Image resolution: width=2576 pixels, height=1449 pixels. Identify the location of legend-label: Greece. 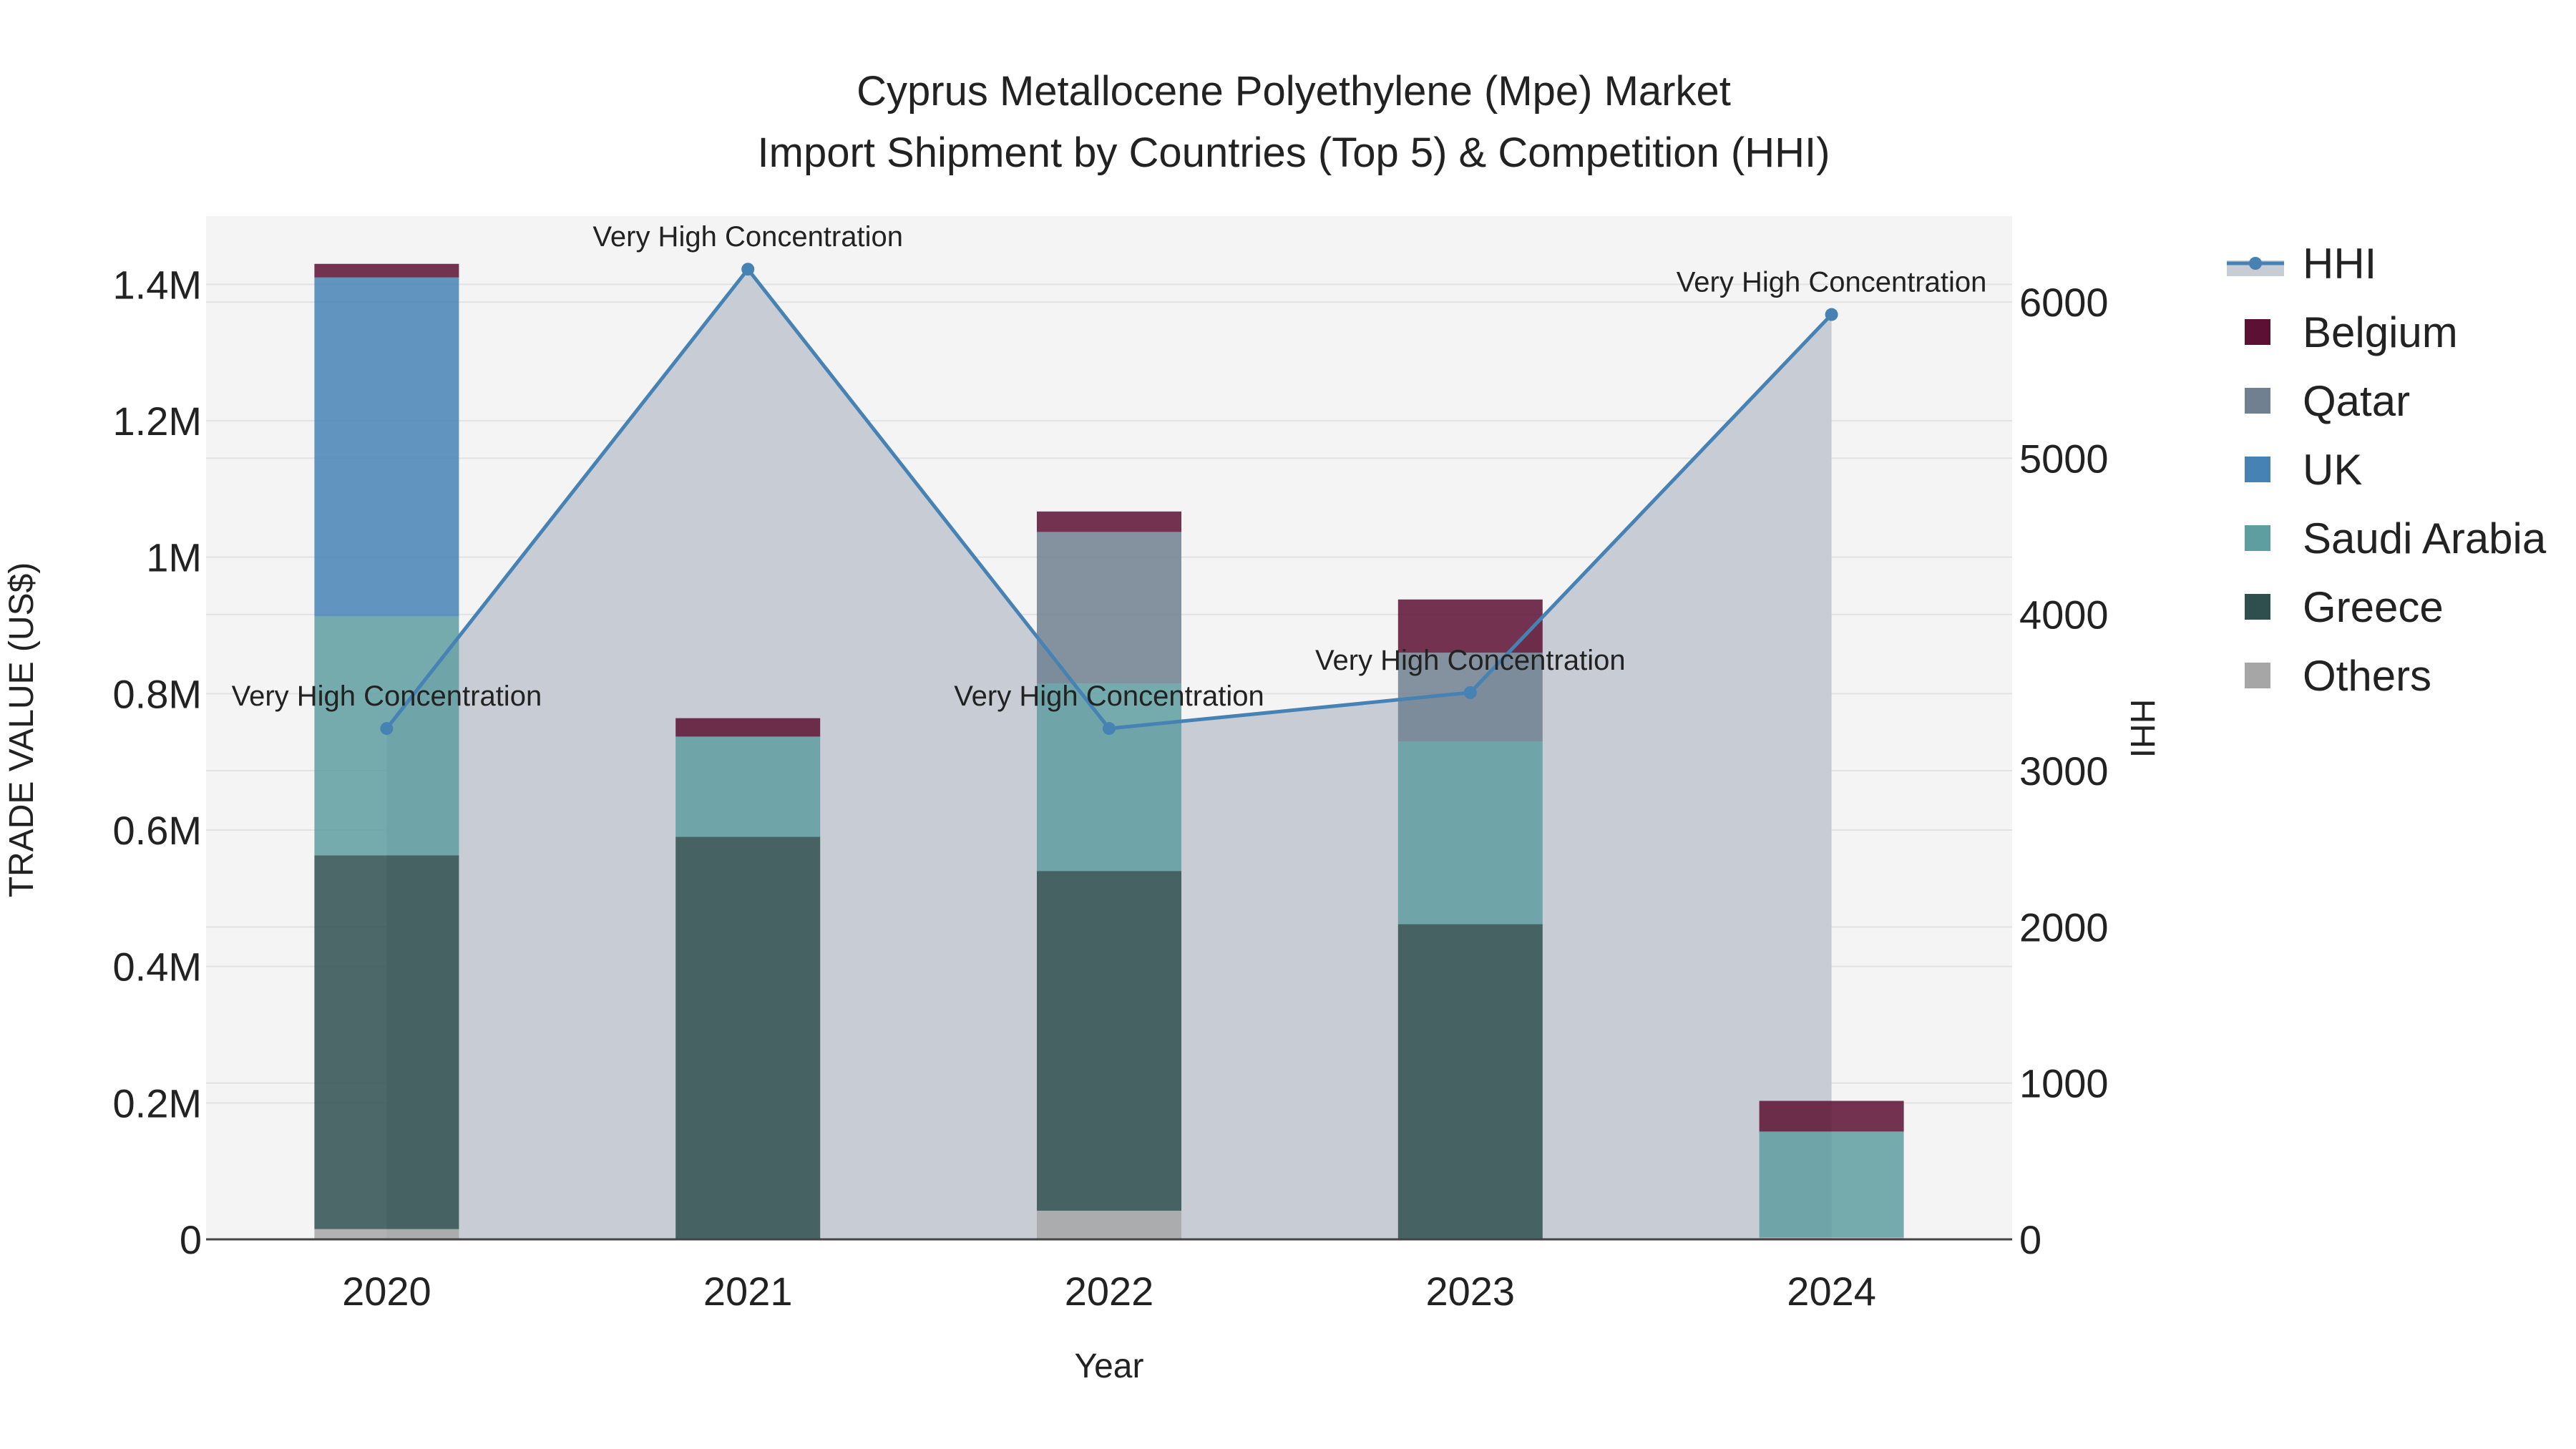
(2373, 607).